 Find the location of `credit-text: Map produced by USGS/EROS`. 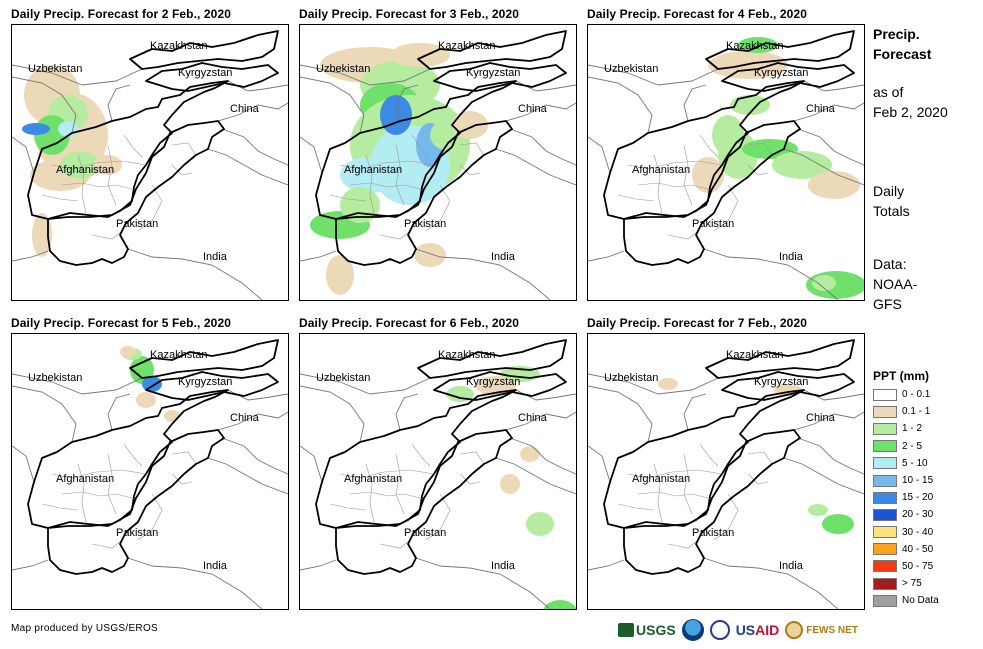

credit-text: Map produced by USGS/EROS is located at coordinates (85, 628).